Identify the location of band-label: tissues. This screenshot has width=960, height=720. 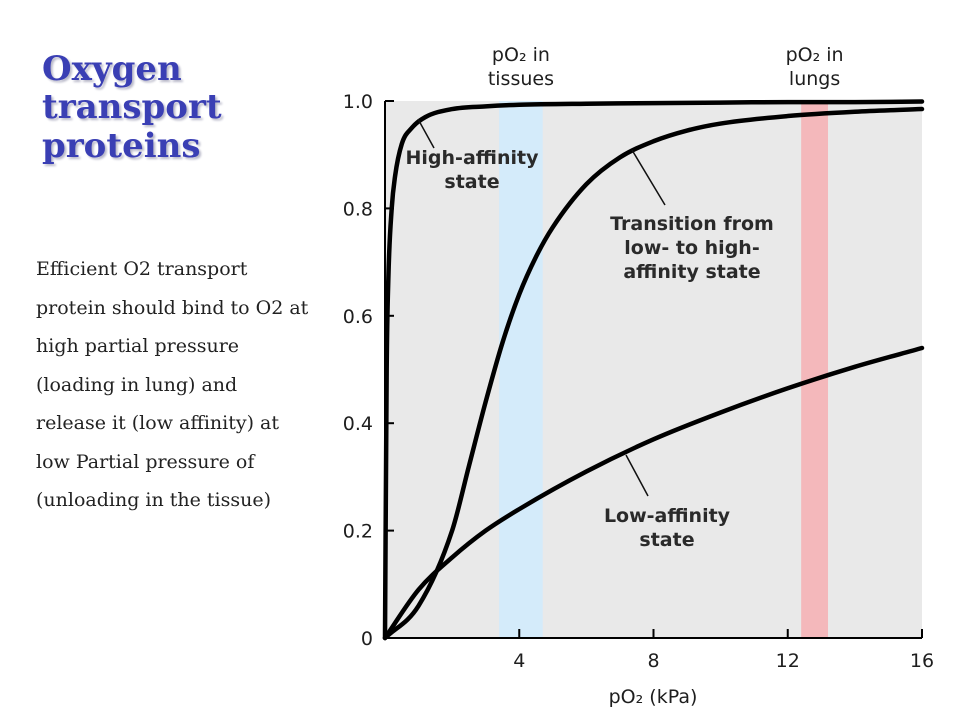
(521, 79).